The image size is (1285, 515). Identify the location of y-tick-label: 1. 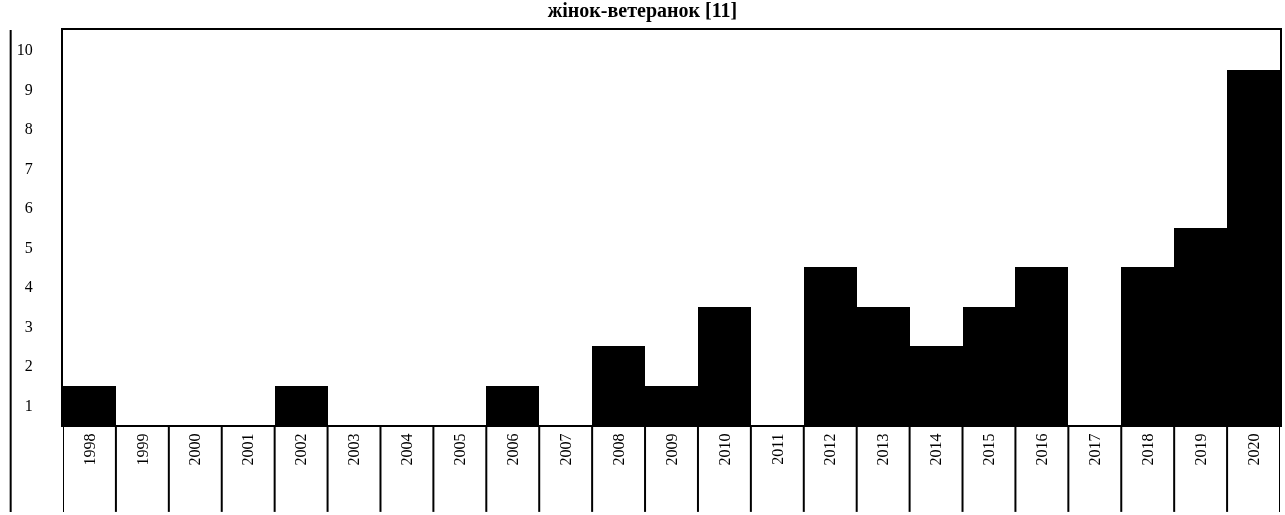
(28, 405).